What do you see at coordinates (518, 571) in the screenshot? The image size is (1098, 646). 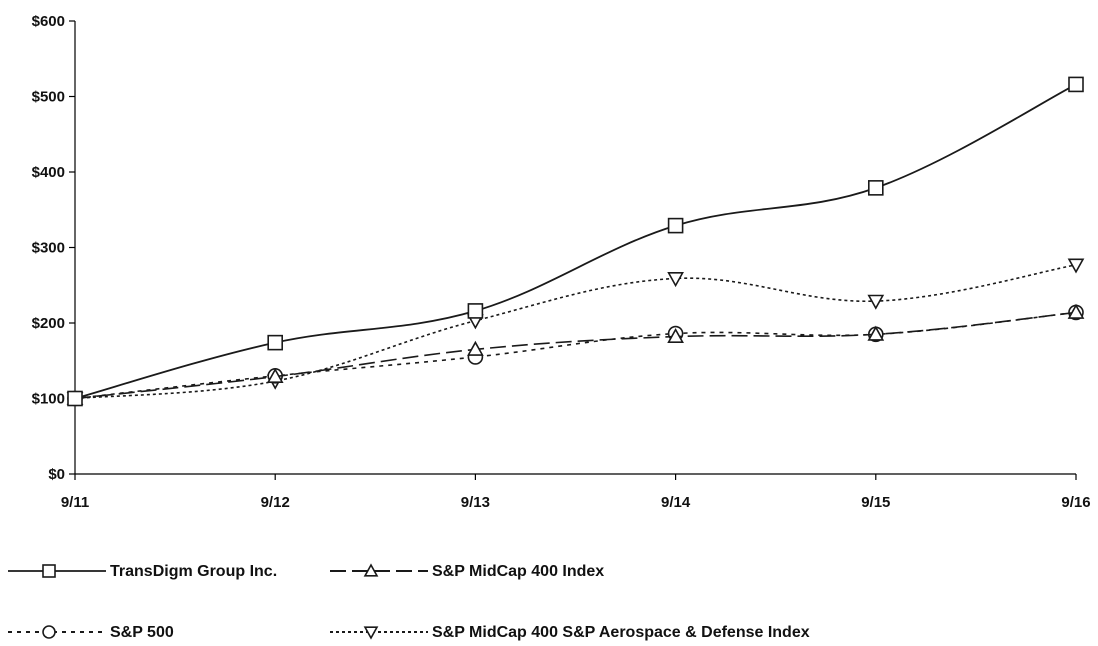 I see `legend-label: S&P MidCap 400 Index` at bounding box center [518, 571].